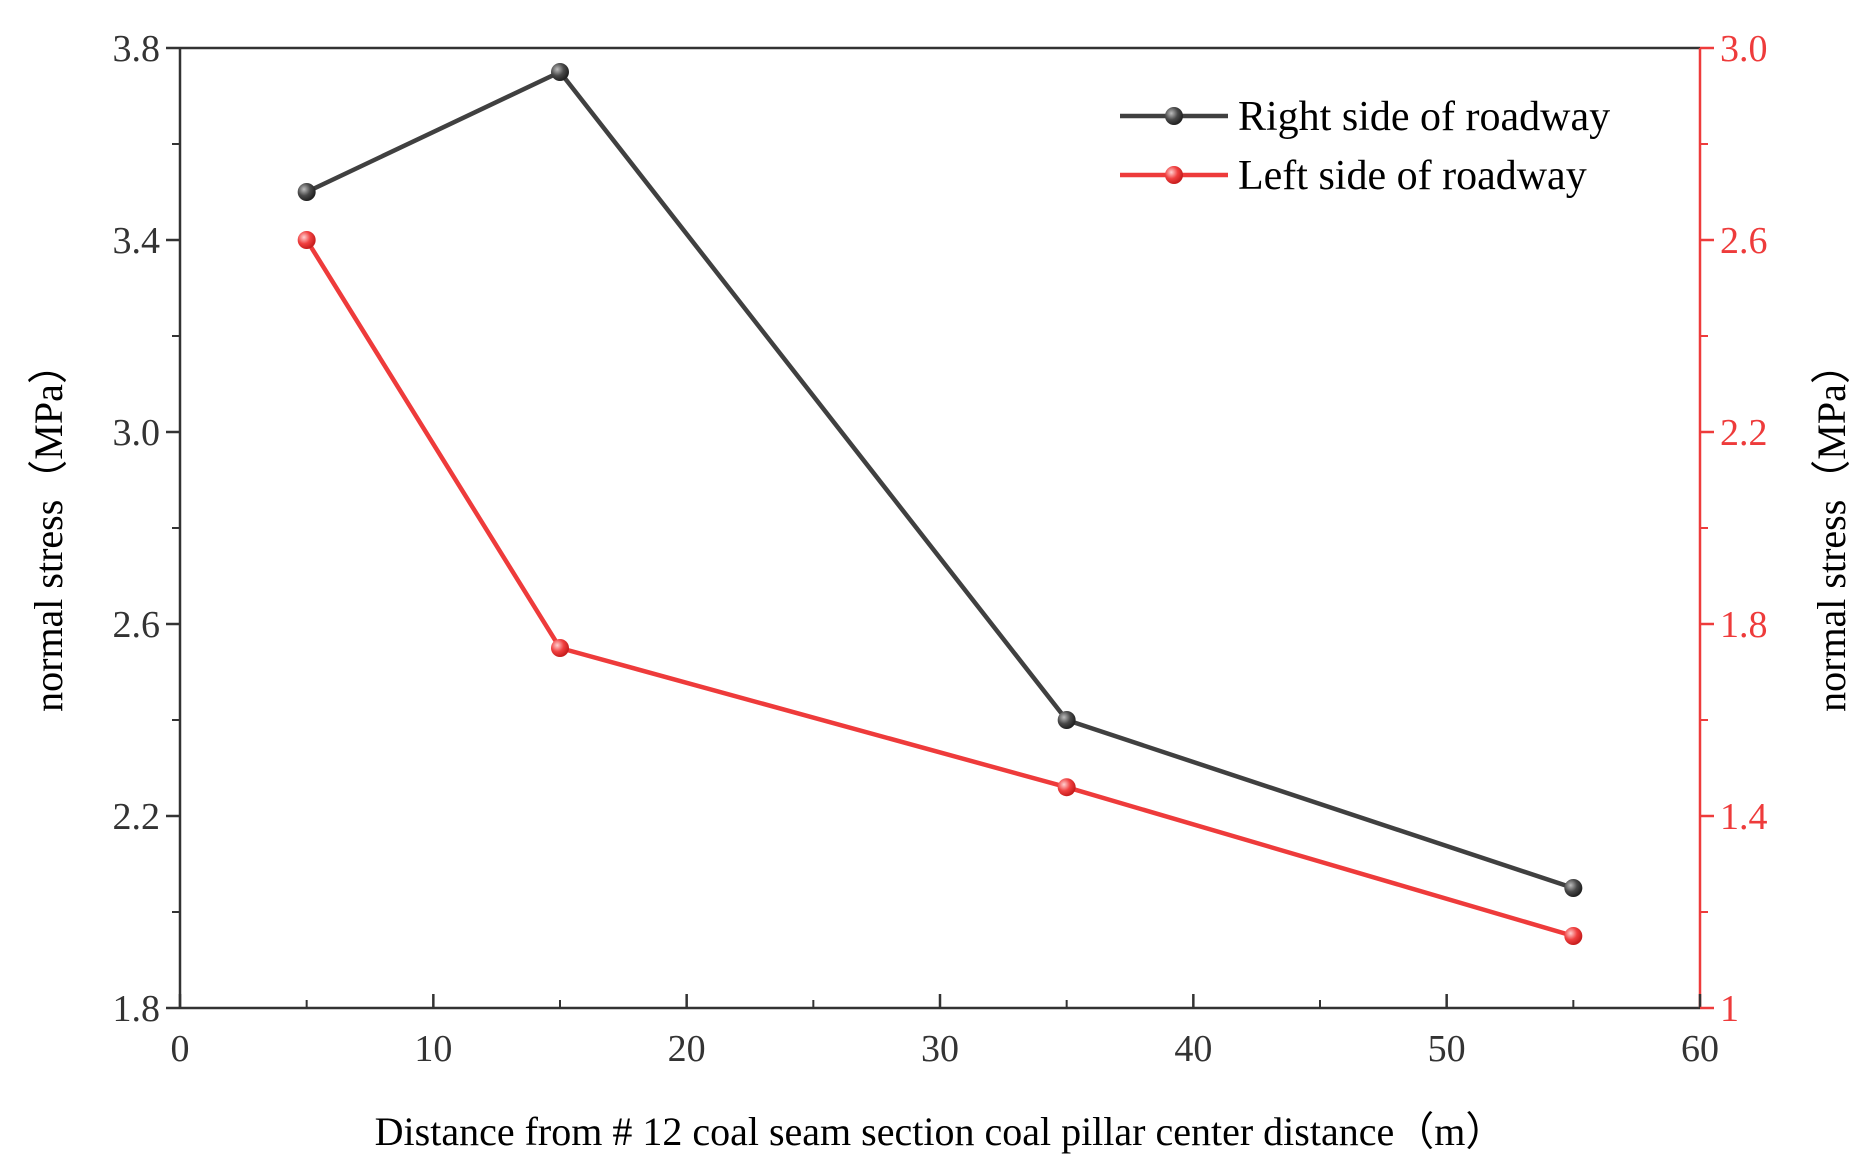 This screenshot has width=1871, height=1170. I want to click on right-y-tick-label: 1, so click(1729, 1009).